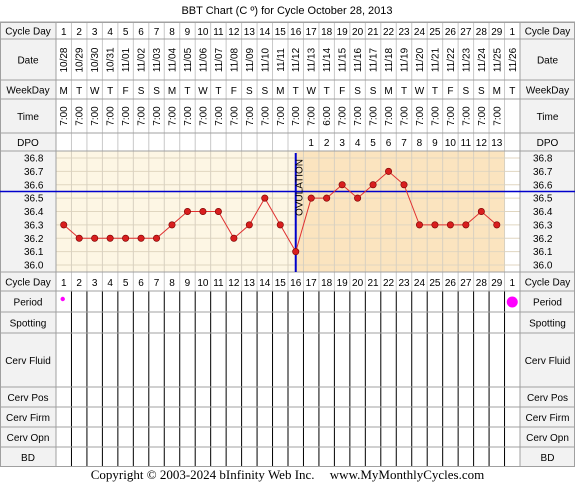 Image resolution: width=575 pixels, height=487 pixels. I want to click on cycle-day-cell-bottom: 22, so click(389, 283).